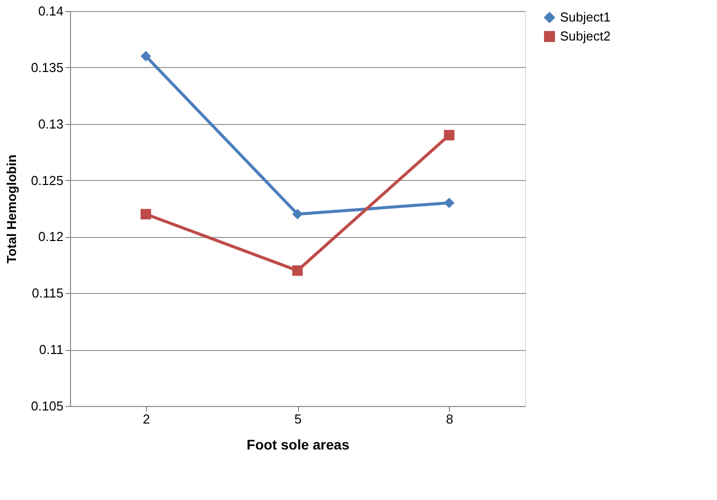 The image size is (717, 500). What do you see at coordinates (450, 419) in the screenshot?
I see `x-tick-label: 8` at bounding box center [450, 419].